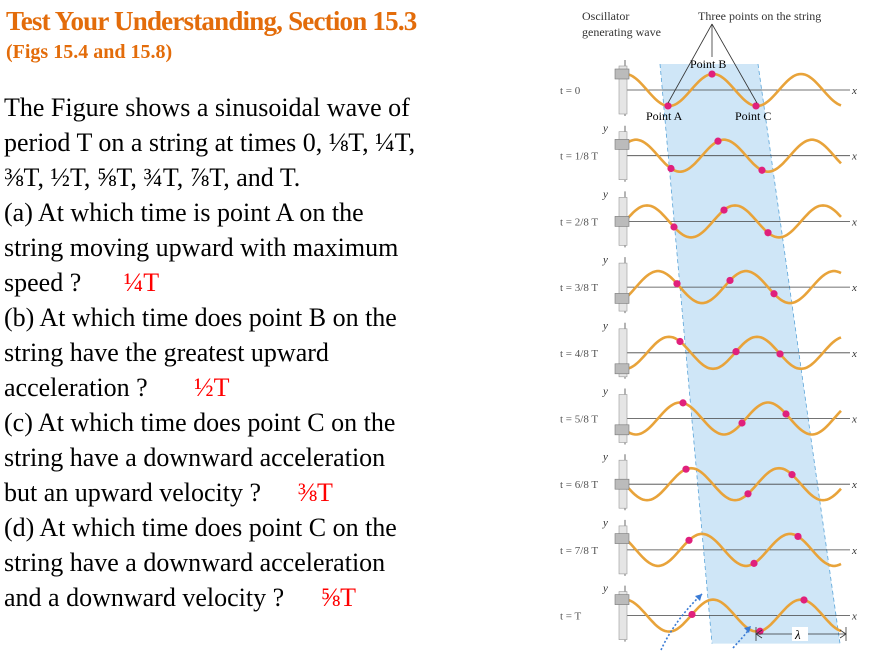 The height and width of the screenshot is (656, 881). What do you see at coordinates (141, 282) in the screenshot?
I see `answer-a: ¼T` at bounding box center [141, 282].